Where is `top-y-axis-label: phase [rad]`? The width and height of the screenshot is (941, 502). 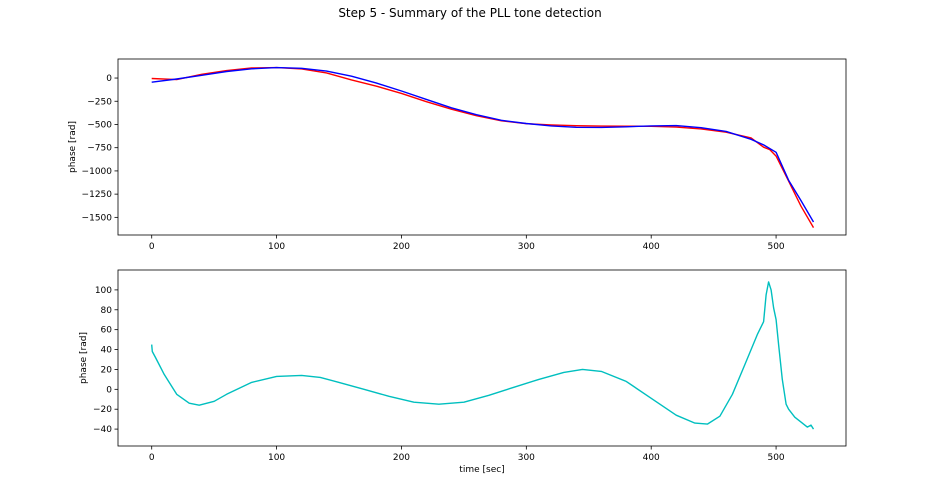 top-y-axis-label: phase [rad] is located at coordinates (73, 147).